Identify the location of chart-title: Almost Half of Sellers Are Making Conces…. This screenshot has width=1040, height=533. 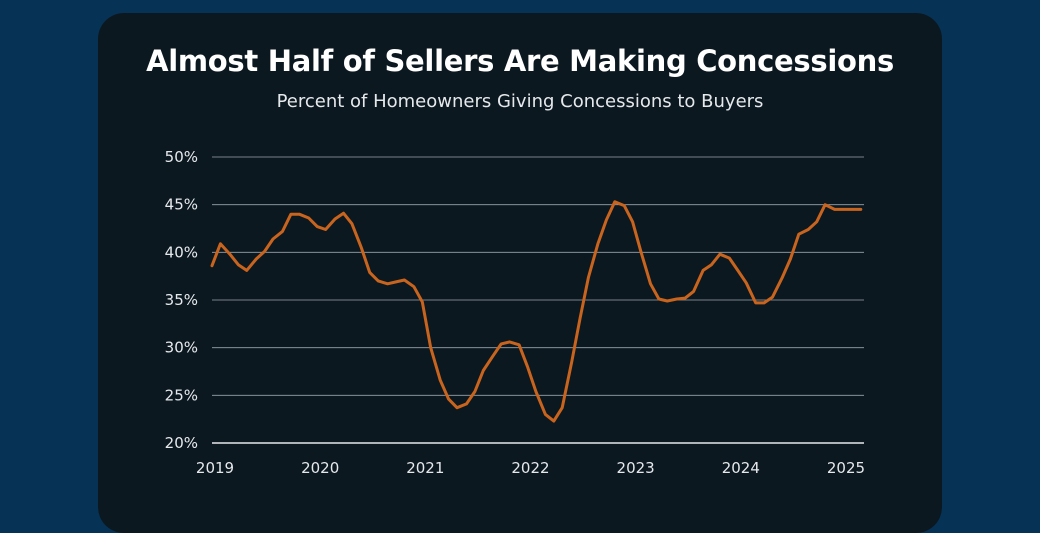
(520, 61).